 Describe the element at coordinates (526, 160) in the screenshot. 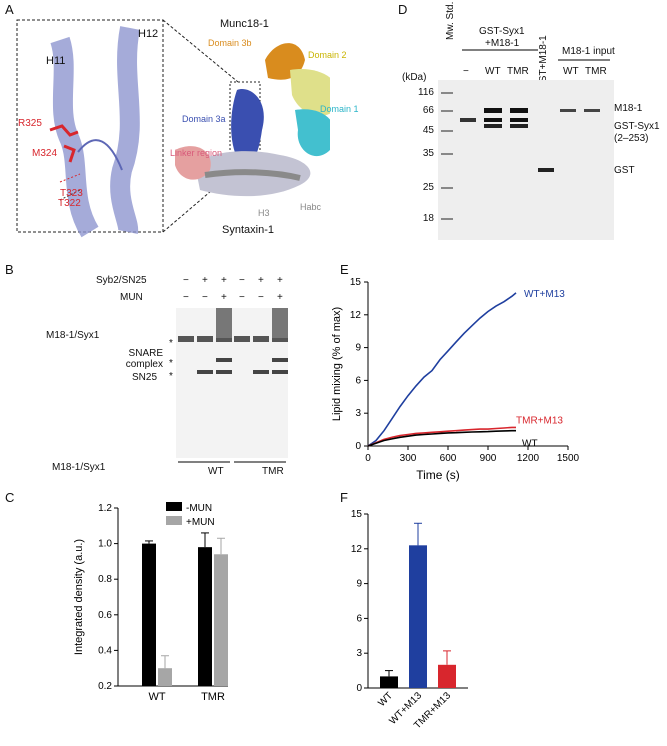

I see `gel-d` at that location.